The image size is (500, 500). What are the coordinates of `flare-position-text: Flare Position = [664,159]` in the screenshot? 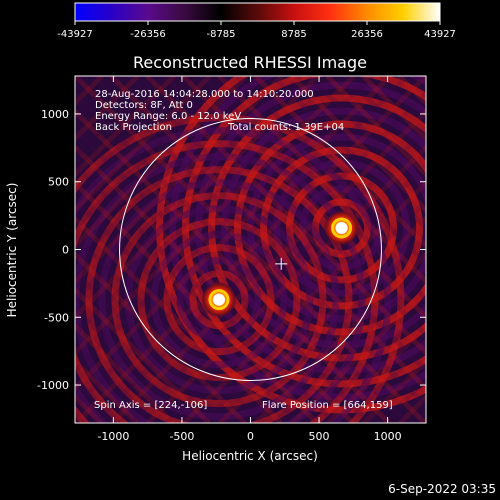 It's located at (327, 405).